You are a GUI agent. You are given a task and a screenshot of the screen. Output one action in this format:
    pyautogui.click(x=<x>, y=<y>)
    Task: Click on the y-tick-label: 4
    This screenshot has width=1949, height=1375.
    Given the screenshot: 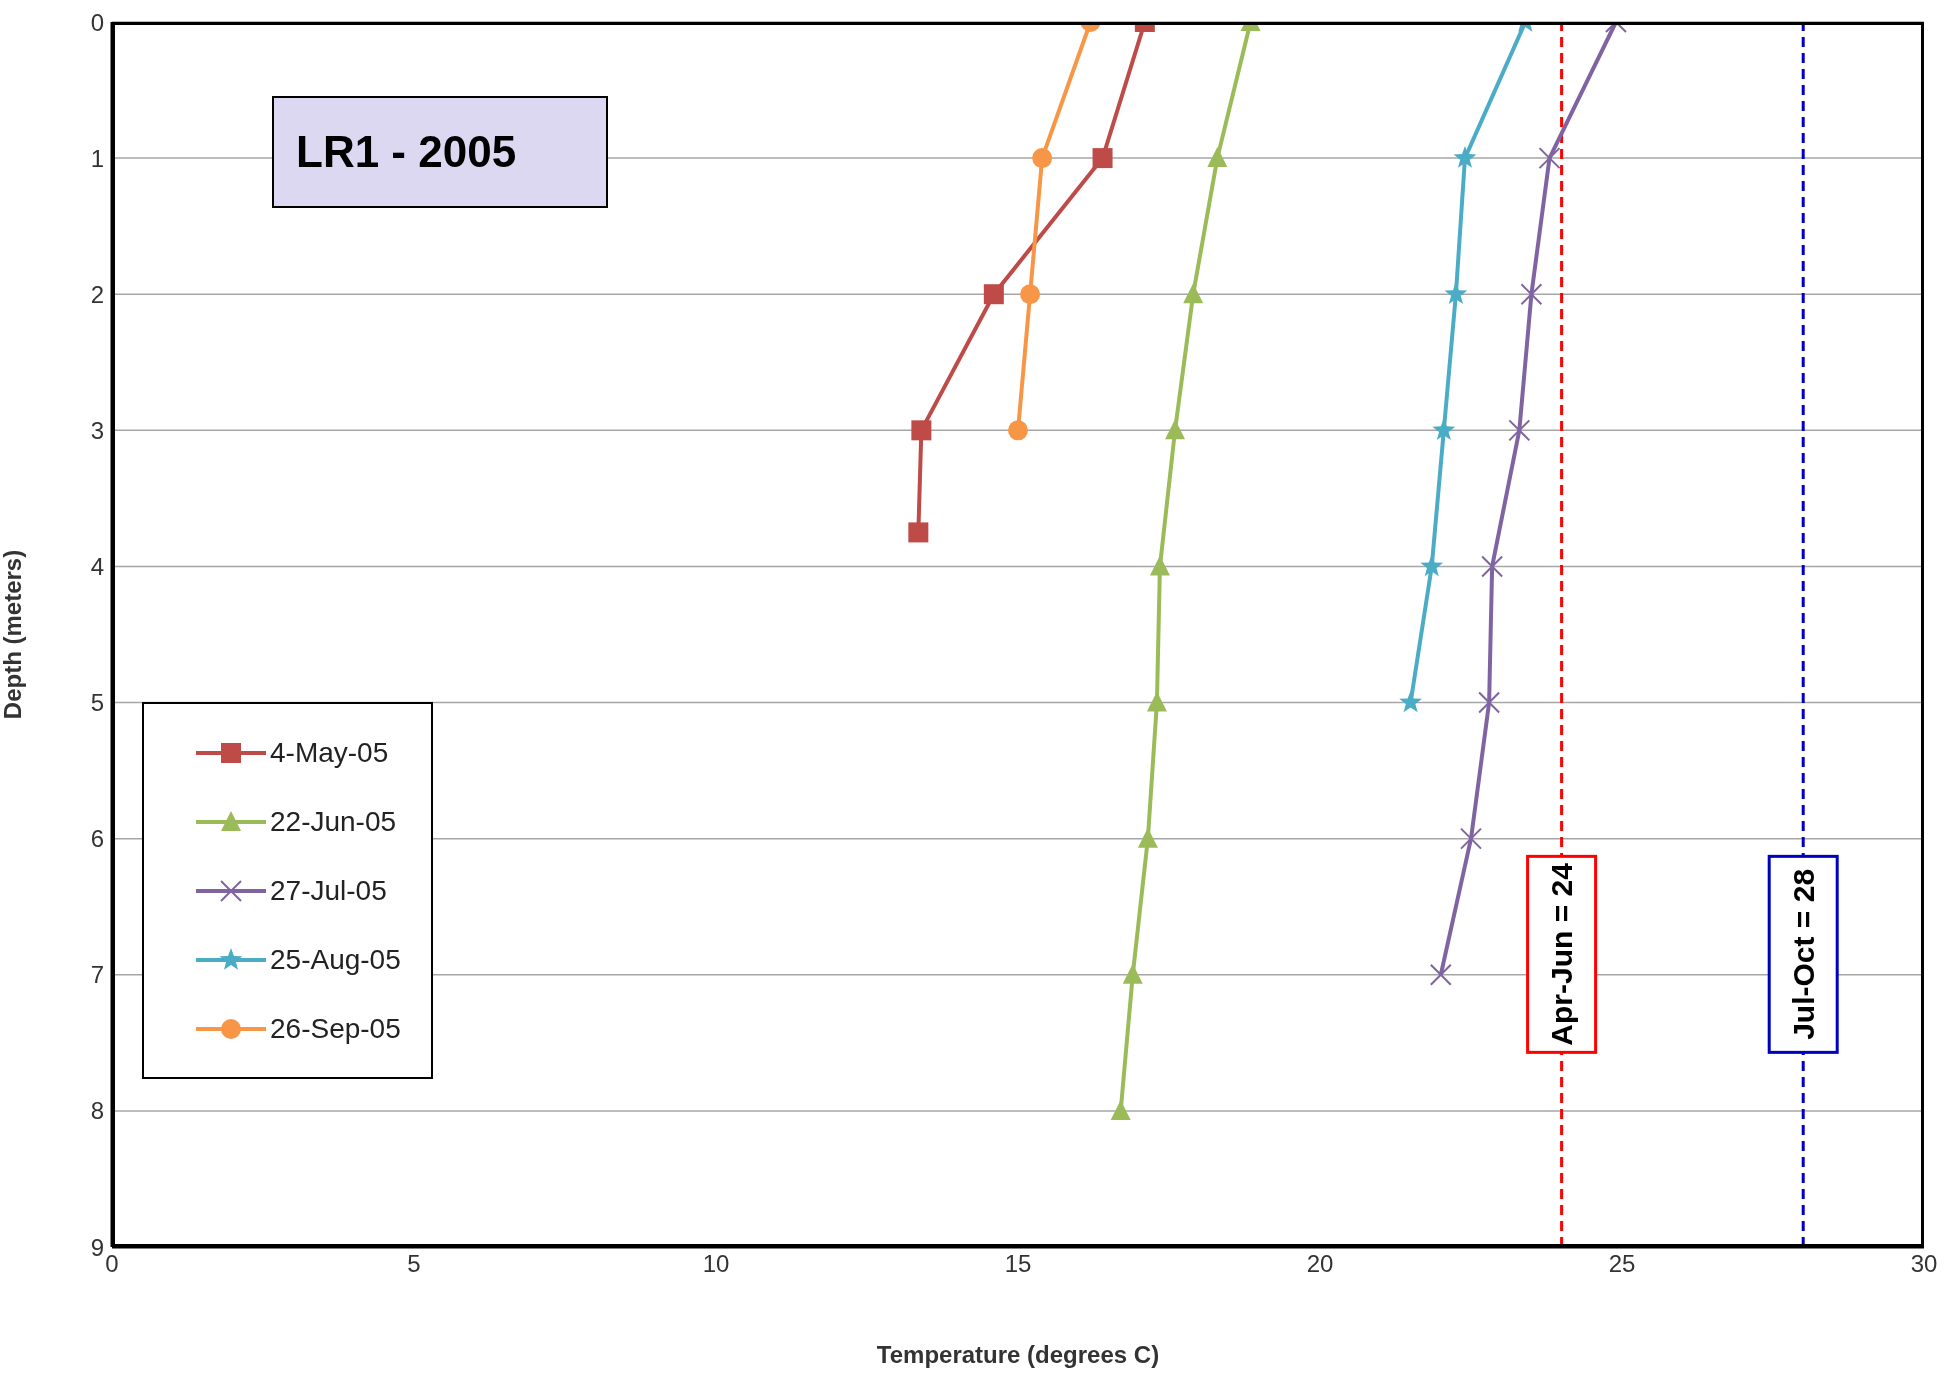 What is the action you would take?
    pyautogui.click(x=97, y=566)
    